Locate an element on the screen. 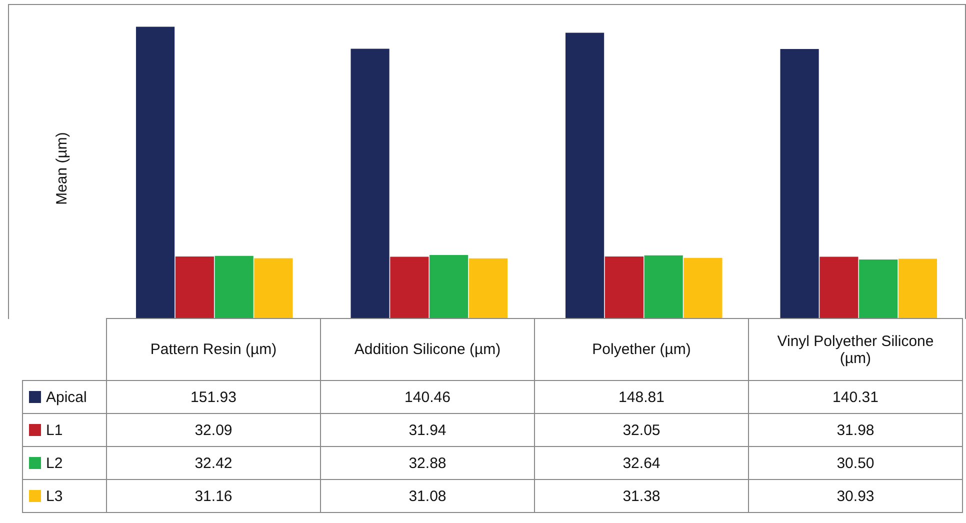 The height and width of the screenshot is (523, 966). x-tick-label: Pattern Resin (µm) is located at coordinates (213, 349).